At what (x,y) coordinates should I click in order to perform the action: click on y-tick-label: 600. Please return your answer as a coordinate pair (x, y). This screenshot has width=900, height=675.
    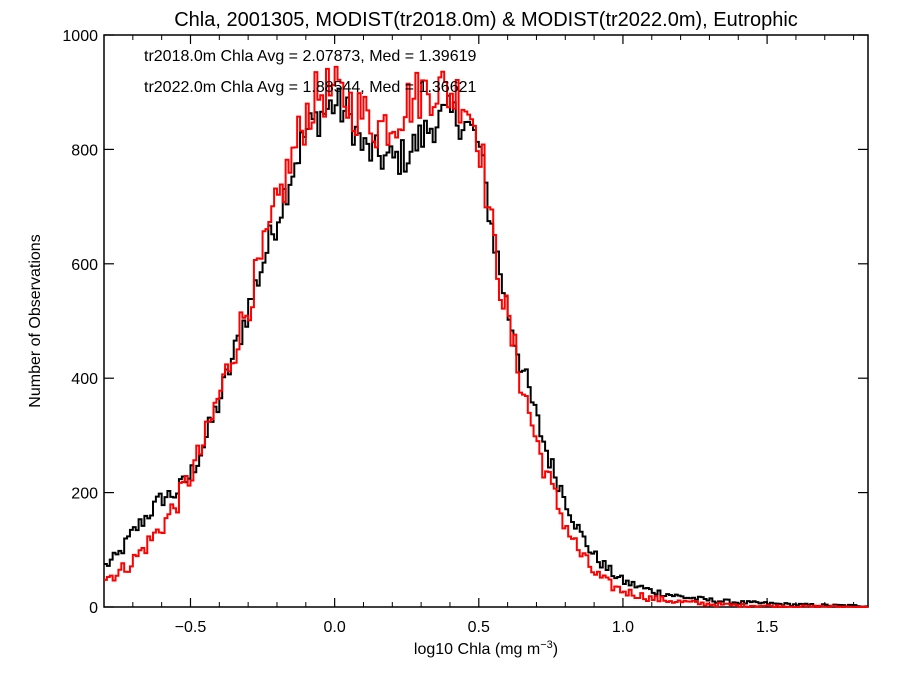
    Looking at the image, I should click on (84, 265).